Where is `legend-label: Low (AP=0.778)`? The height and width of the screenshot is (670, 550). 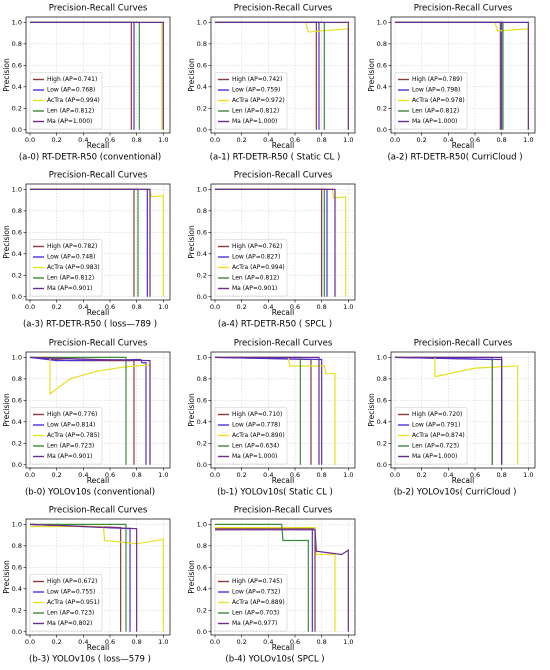
legend-label: Low (AP=0.778) is located at coordinates (256, 425).